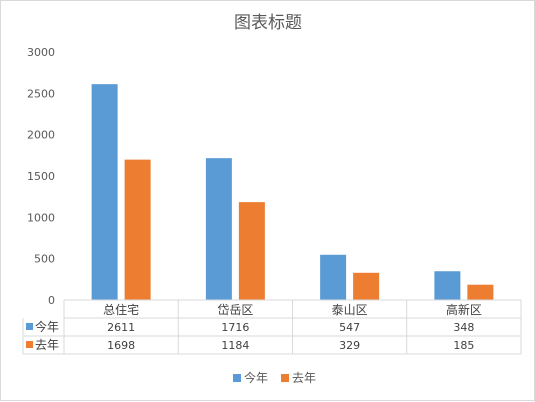 The width and height of the screenshot is (535, 402). Describe the element at coordinates (349, 327) in the screenshot. I see `data-label: 547` at that location.